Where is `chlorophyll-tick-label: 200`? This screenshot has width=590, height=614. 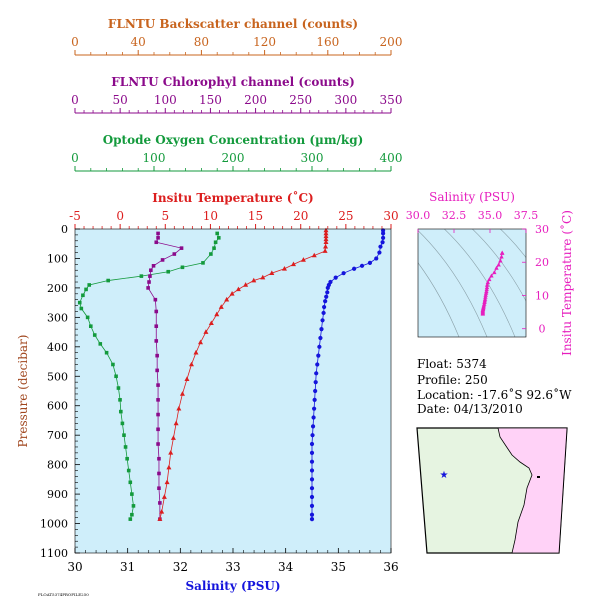 chlorophyll-tick-label: 200 is located at coordinates (255, 100).